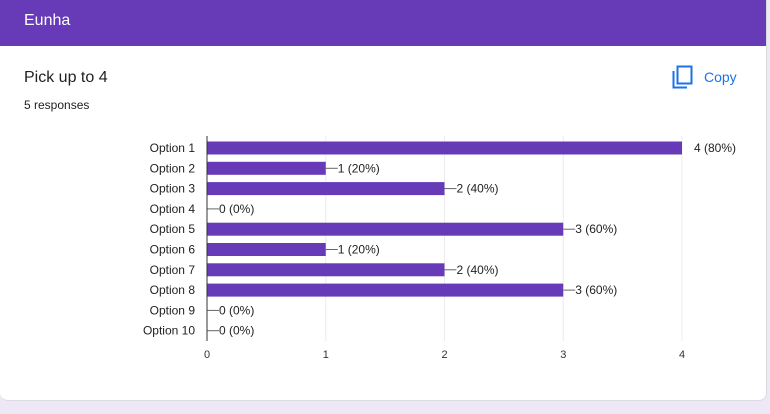 The image size is (770, 414). I want to click on copy-label: Copy, so click(720, 77).